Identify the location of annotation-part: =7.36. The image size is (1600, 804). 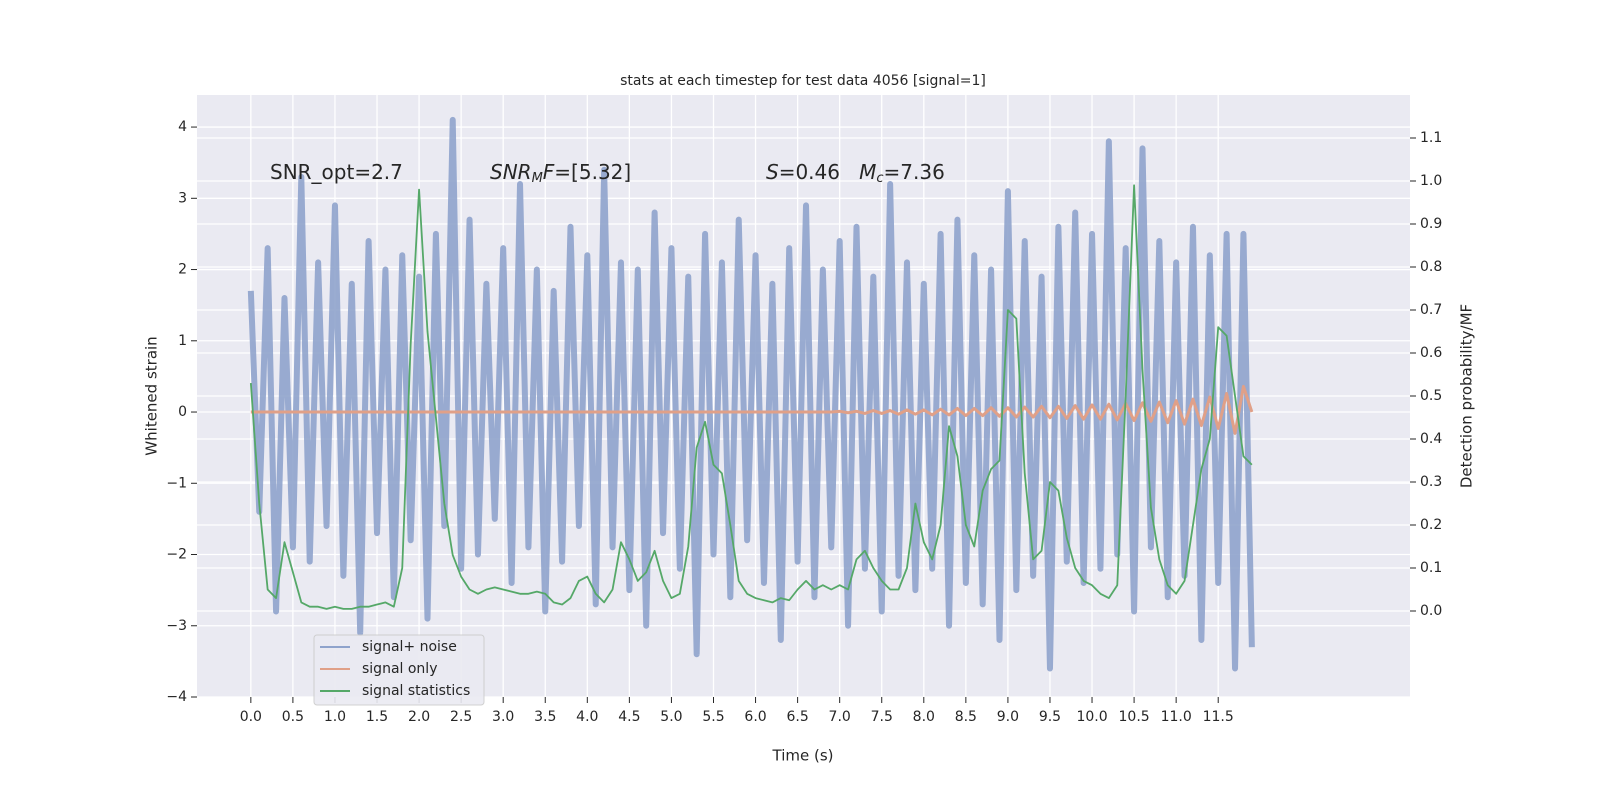
(914, 172).